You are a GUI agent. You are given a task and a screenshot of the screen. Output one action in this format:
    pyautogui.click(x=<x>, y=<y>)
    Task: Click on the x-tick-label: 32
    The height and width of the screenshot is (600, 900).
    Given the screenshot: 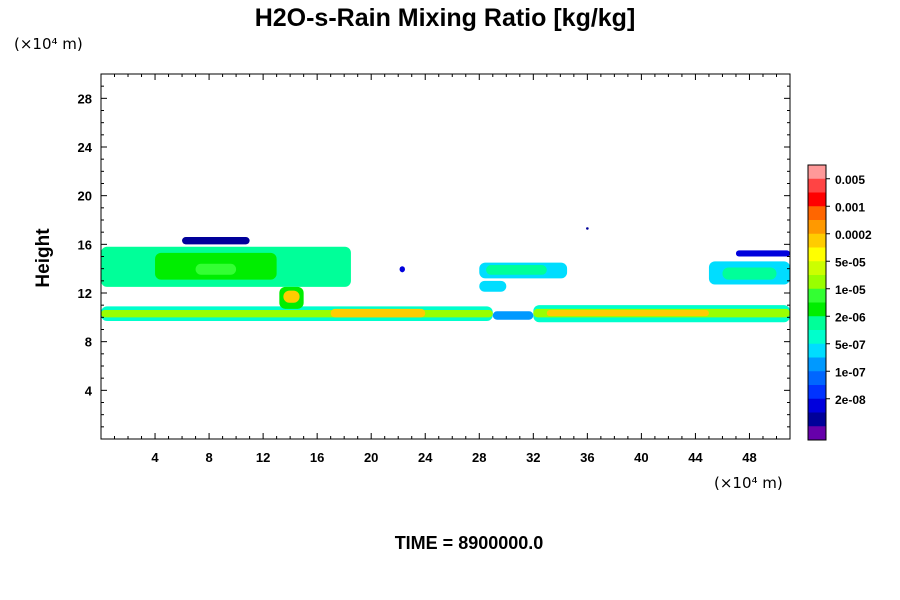 What is the action you would take?
    pyautogui.click(x=533, y=457)
    